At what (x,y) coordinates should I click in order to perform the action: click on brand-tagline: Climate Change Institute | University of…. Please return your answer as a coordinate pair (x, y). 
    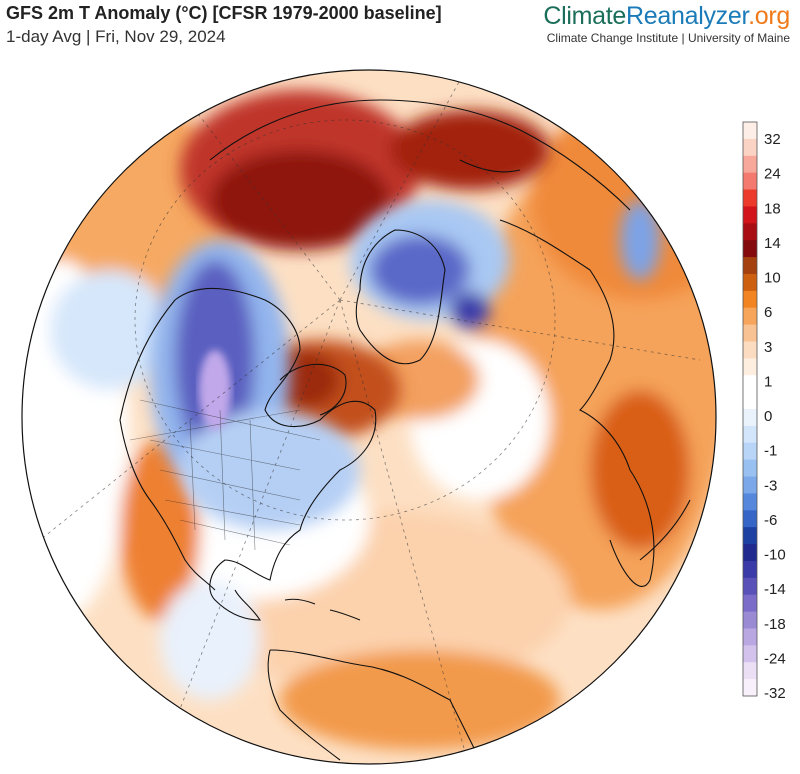
    Looking at the image, I should click on (668, 38).